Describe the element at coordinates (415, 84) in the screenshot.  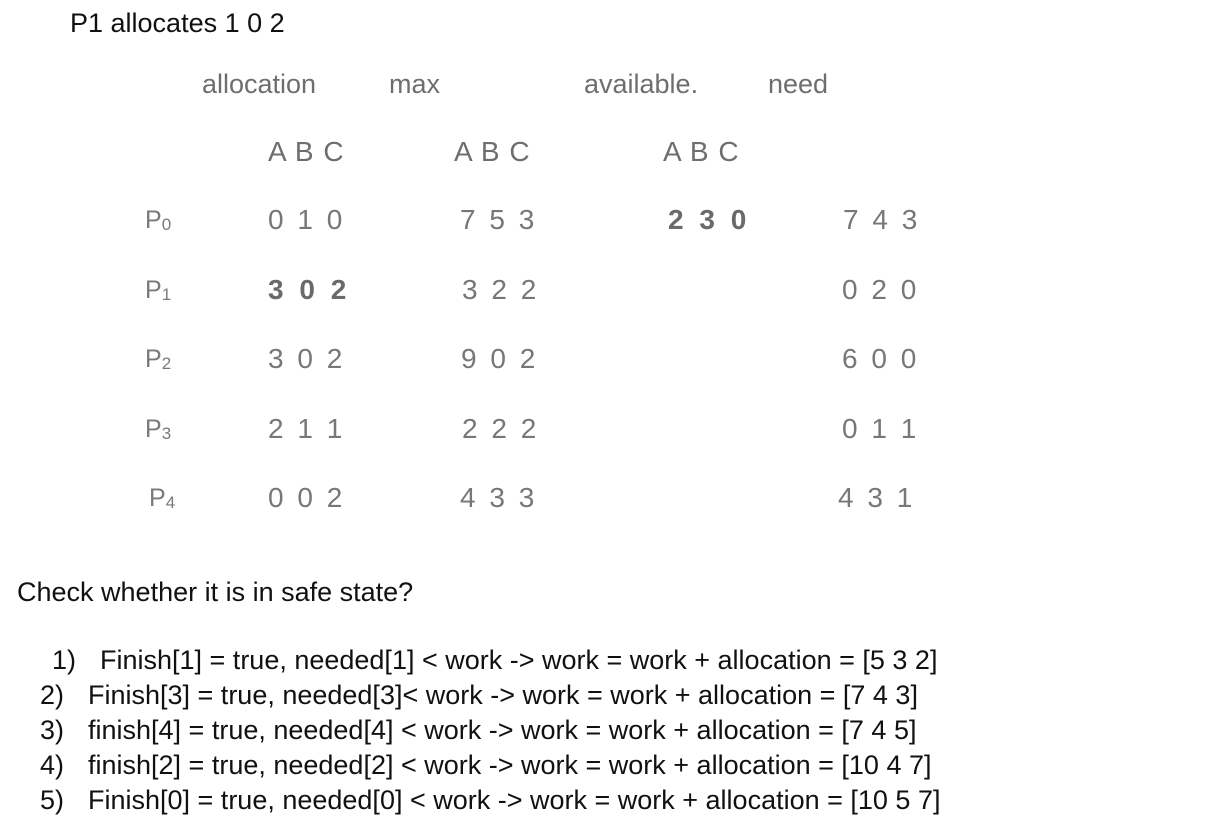
I see `header-max: max` at that location.